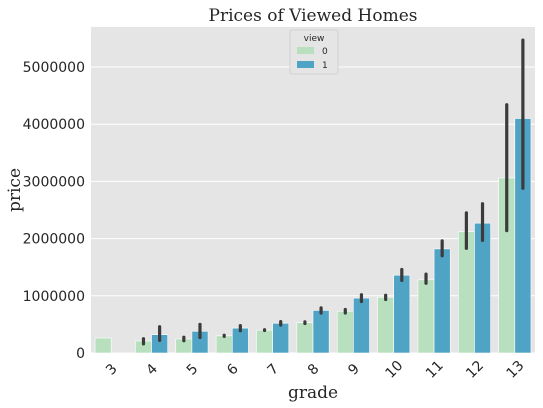  I want to click on y-tick-label: 2000000, so click(54, 240).